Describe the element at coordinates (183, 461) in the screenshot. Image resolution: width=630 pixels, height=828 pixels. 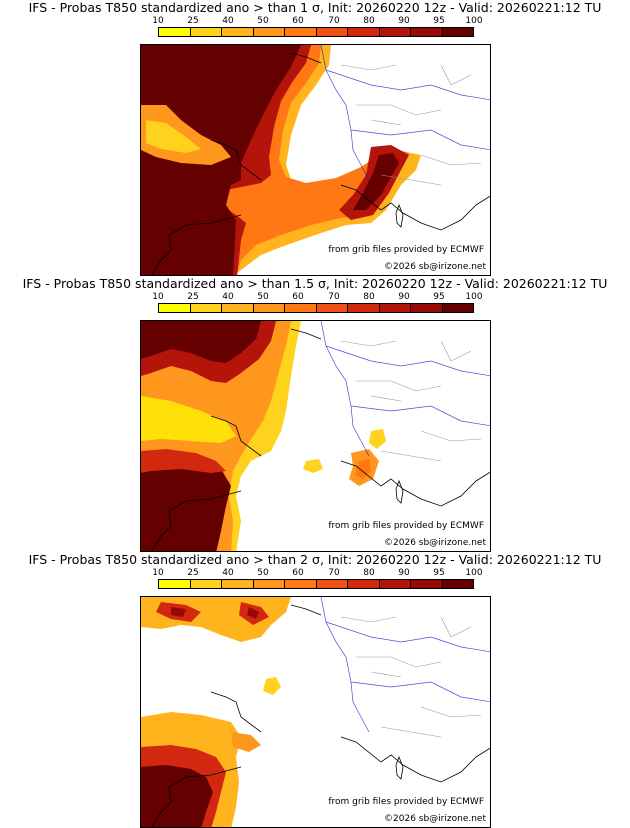
I see `prob-field-sw-edge` at that location.